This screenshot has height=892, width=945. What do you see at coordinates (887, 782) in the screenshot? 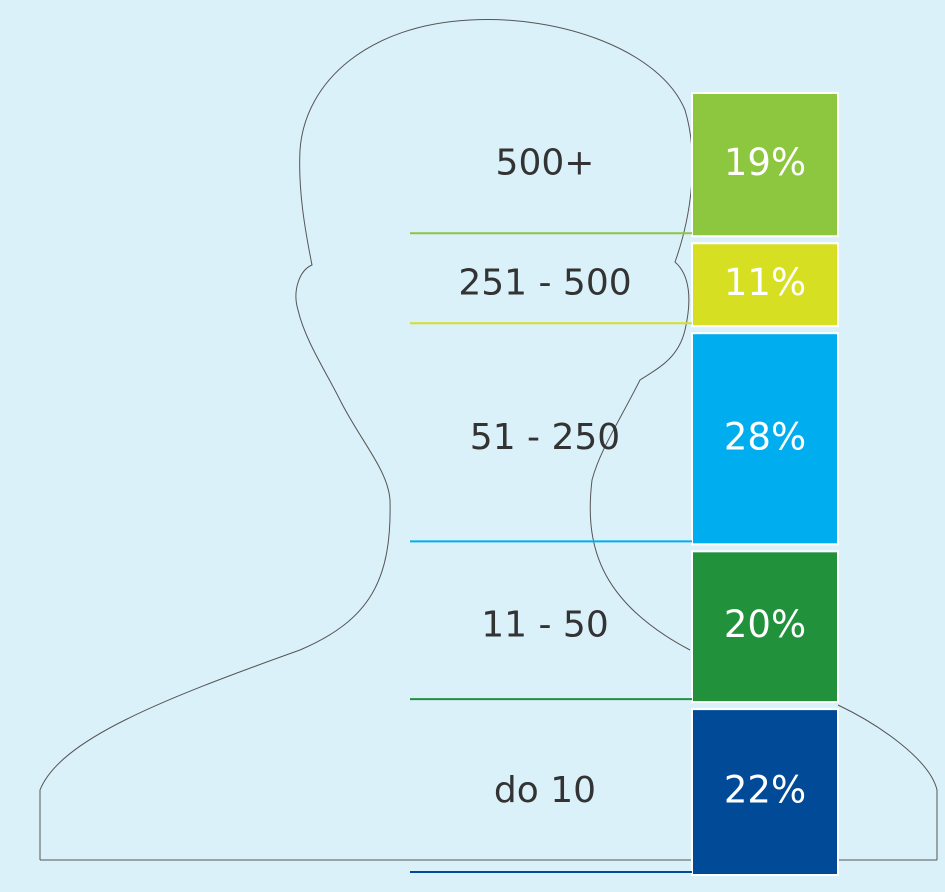
I see `shoulder-right` at bounding box center [887, 782].